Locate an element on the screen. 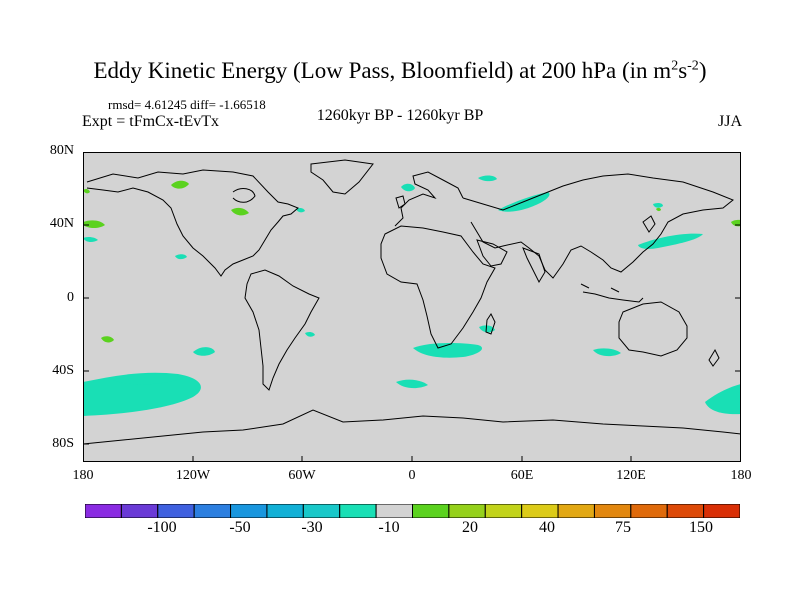 The image size is (800, 600). patch-kamchatka is located at coordinates (658, 205).